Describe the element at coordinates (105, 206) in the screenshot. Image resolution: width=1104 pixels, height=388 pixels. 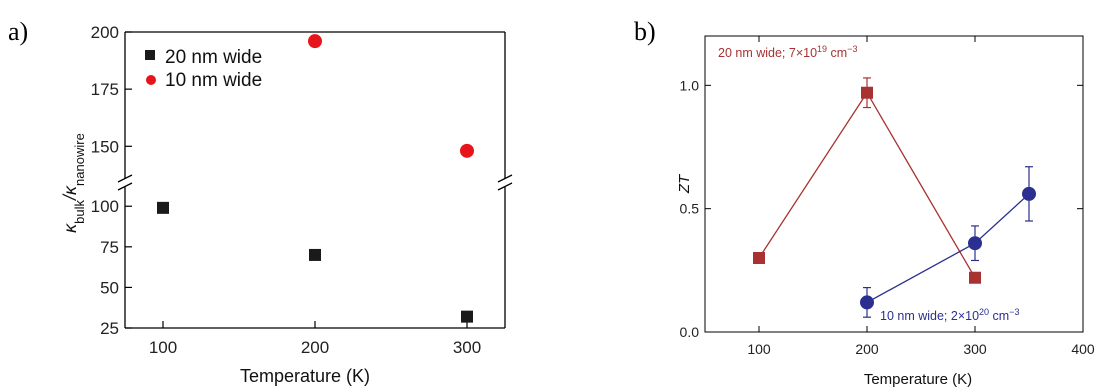
I see `y-tick-label: 100` at that location.